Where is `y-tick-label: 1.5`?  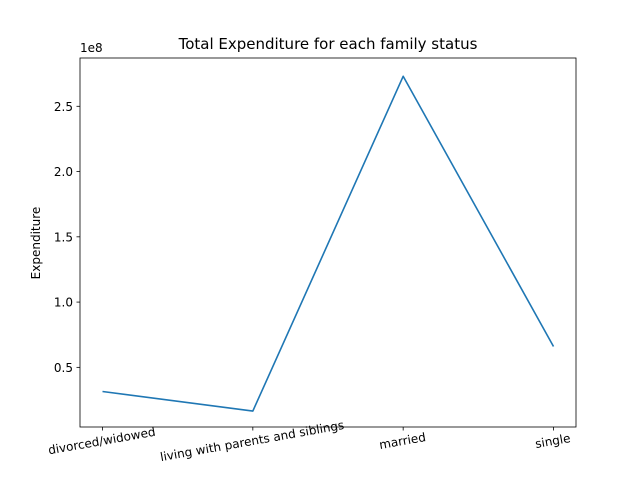 y-tick-label: 1.5 is located at coordinates (63, 237).